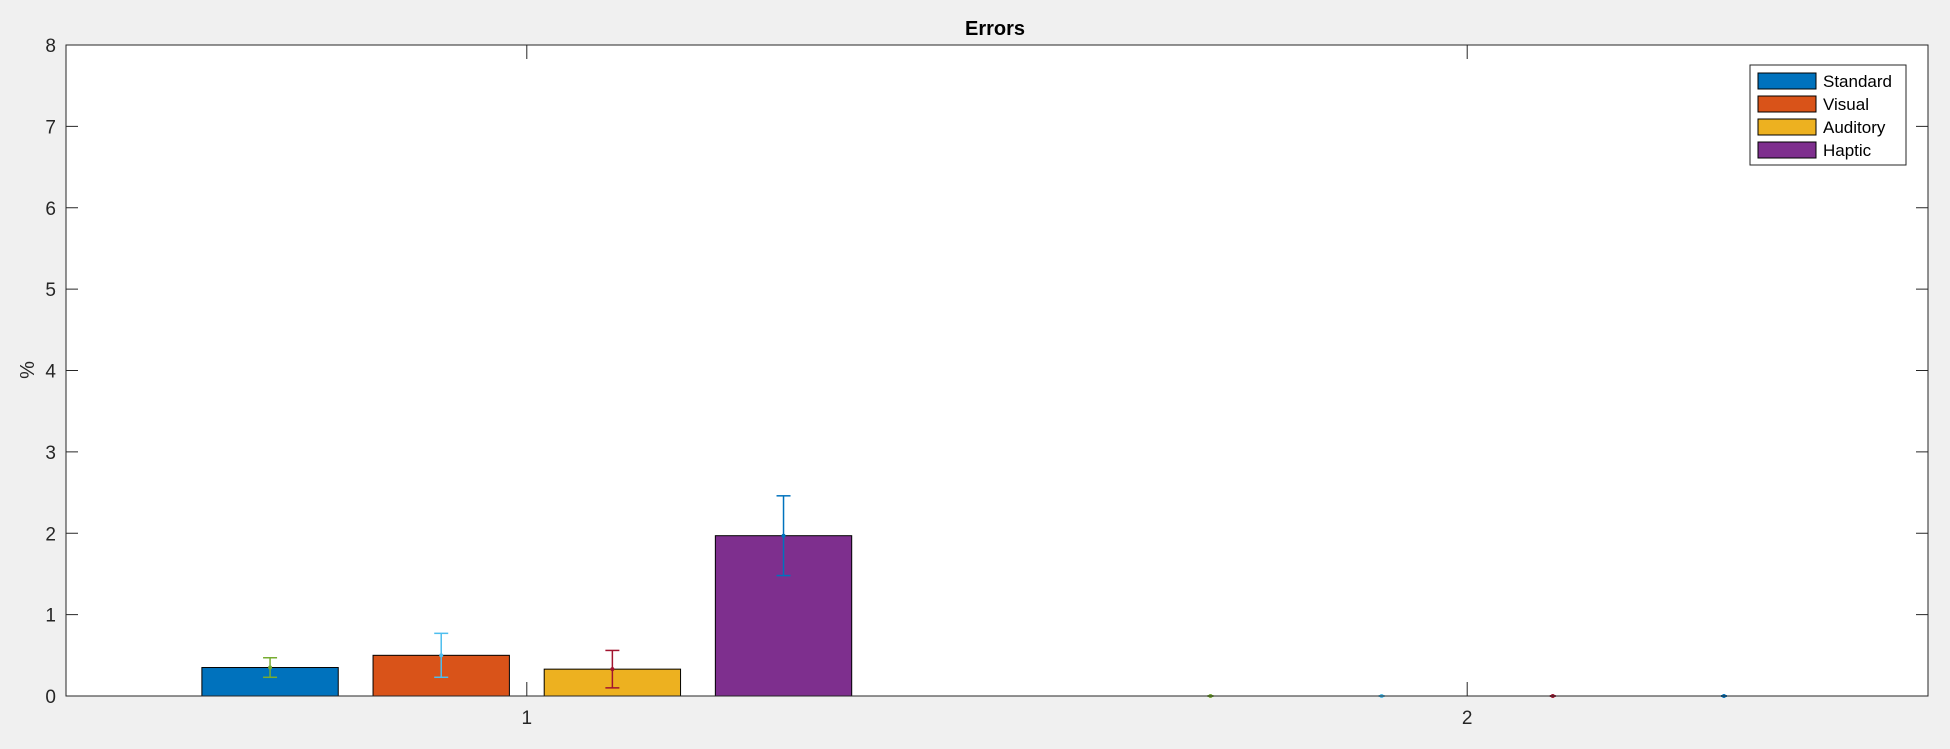 This screenshot has height=749, width=1950. What do you see at coordinates (50, 697) in the screenshot?
I see `y-tick-label: 0` at bounding box center [50, 697].